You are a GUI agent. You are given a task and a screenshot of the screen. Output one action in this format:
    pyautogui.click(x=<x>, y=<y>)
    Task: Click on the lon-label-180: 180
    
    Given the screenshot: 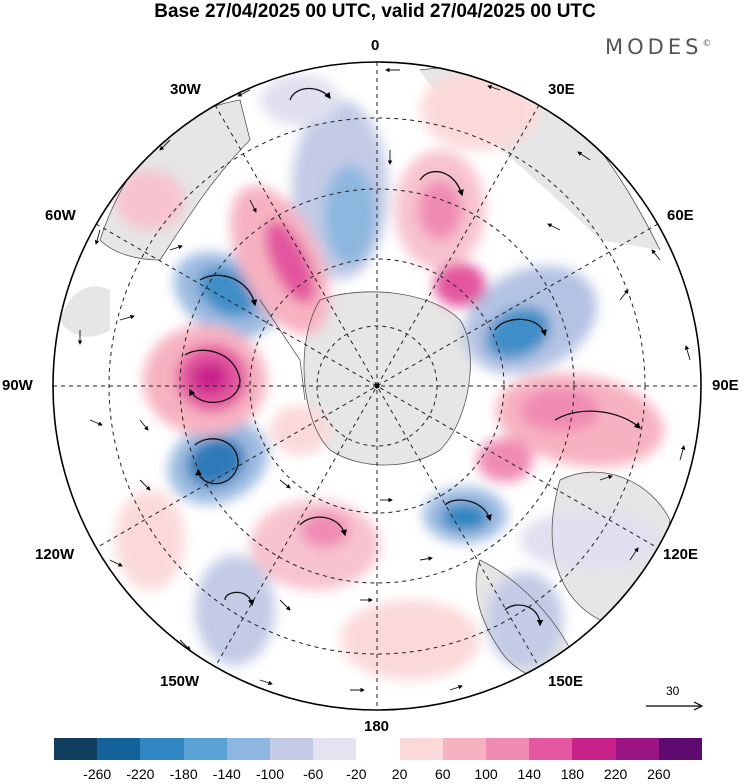 What is the action you would take?
    pyautogui.click(x=377, y=726)
    